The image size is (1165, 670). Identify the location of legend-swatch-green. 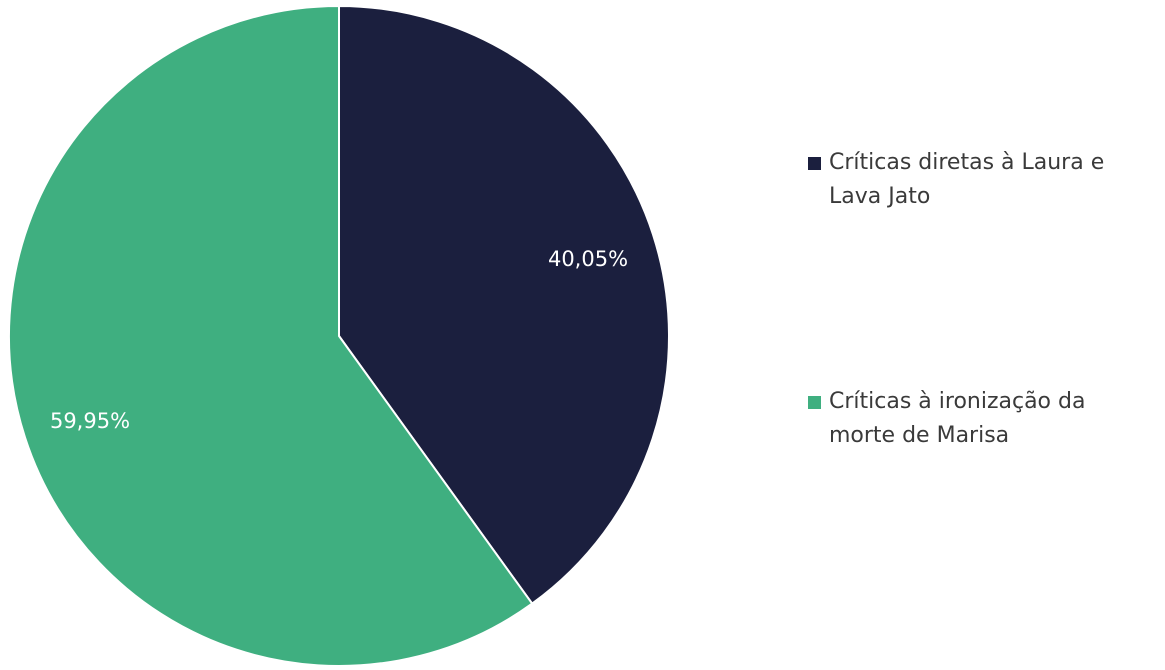
(814, 402).